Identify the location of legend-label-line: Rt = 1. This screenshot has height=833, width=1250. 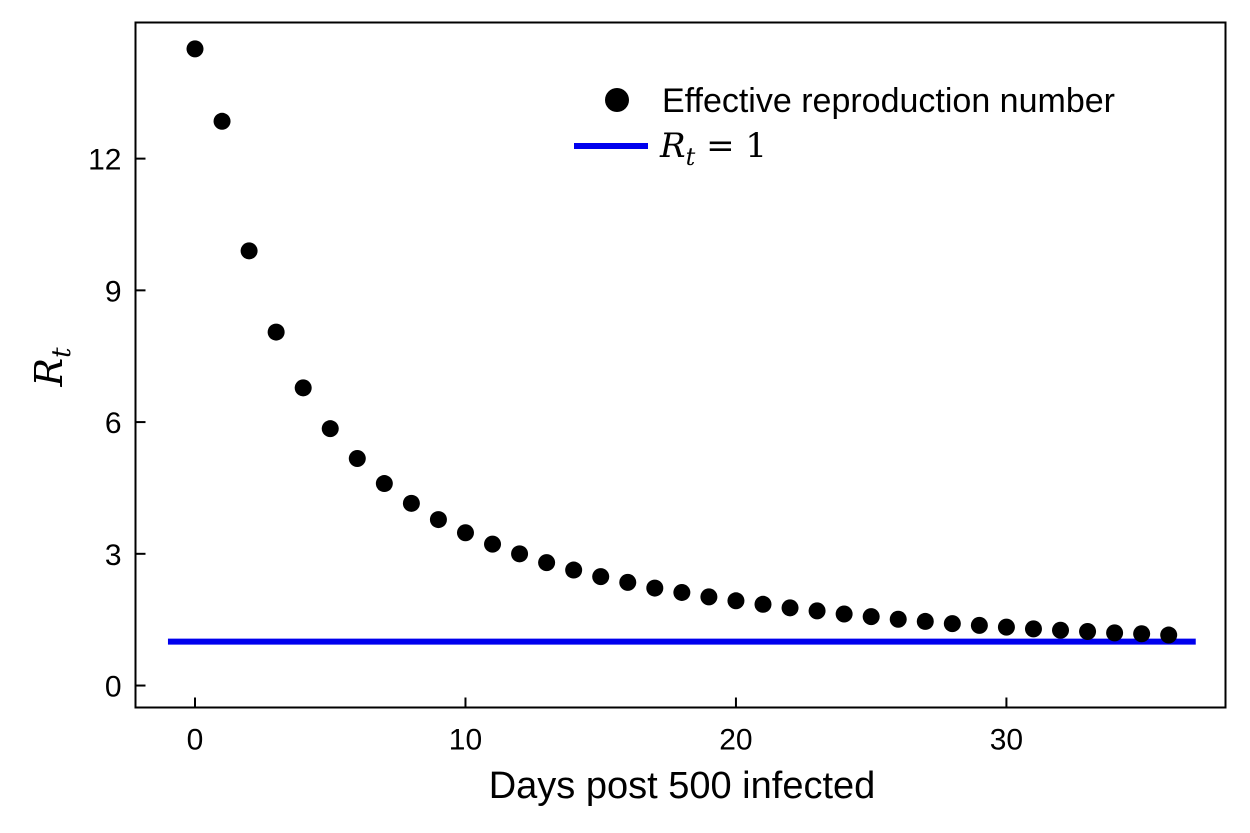
(713, 148).